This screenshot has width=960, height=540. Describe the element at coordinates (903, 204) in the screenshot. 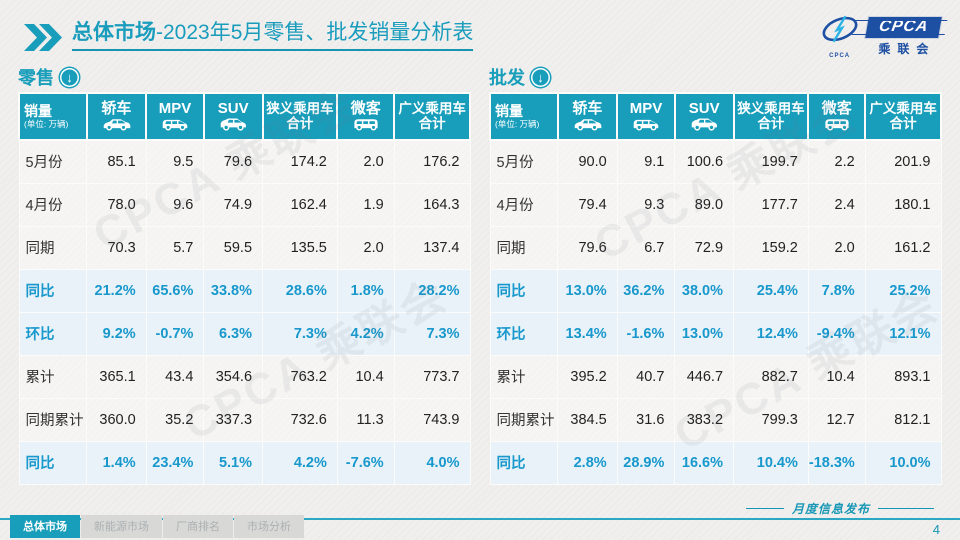

I see `cell-value: 180.1` at that location.